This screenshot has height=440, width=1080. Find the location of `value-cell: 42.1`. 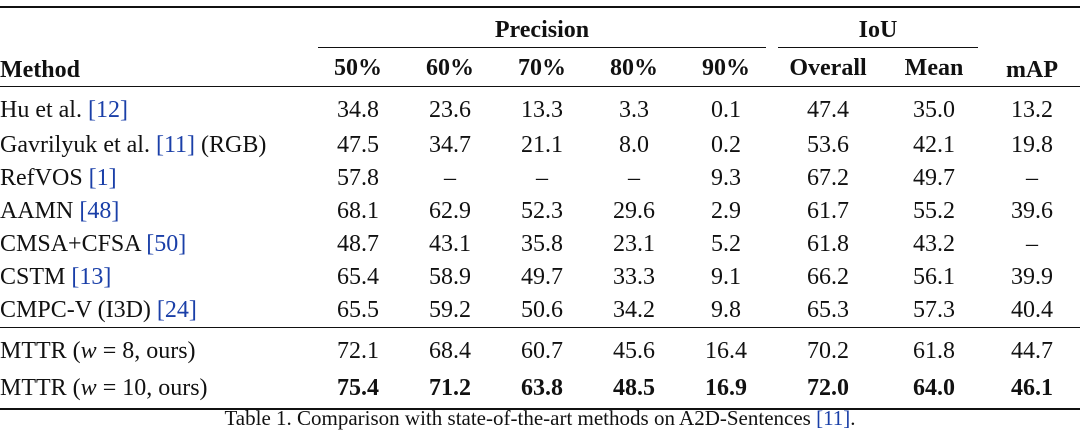

value-cell: 42.1 is located at coordinates (934, 145).